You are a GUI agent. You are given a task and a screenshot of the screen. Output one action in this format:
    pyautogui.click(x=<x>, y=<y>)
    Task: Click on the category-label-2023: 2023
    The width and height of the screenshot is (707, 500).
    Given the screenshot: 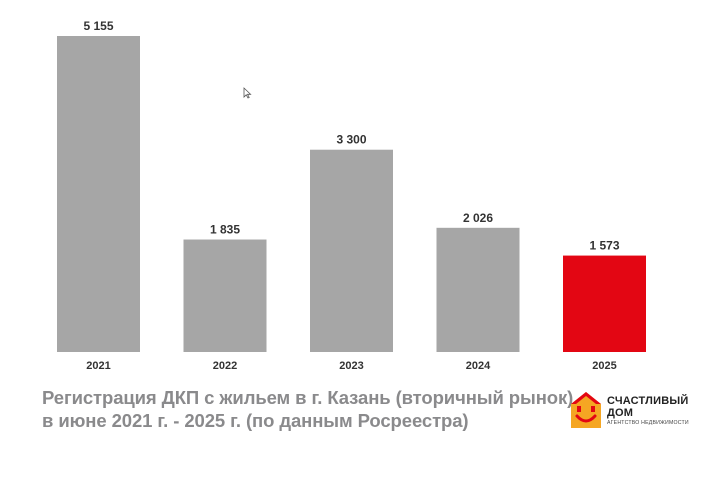 What is the action you would take?
    pyautogui.click(x=351, y=366)
    